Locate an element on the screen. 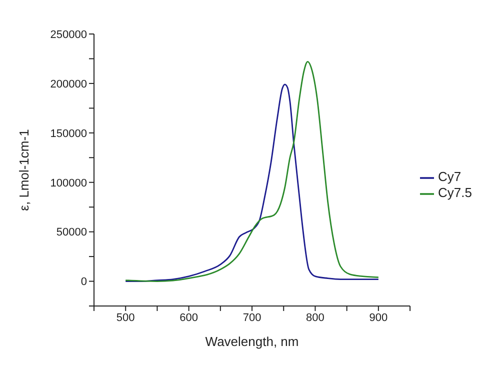 The width and height of the screenshot is (500, 370). y-tick-label: 0 is located at coordinates (83, 282).